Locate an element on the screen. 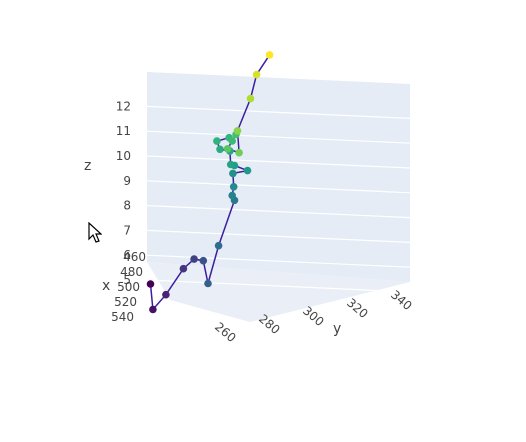 This screenshot has width=526, height=442. x-tick-label: 540 is located at coordinates (122, 317).